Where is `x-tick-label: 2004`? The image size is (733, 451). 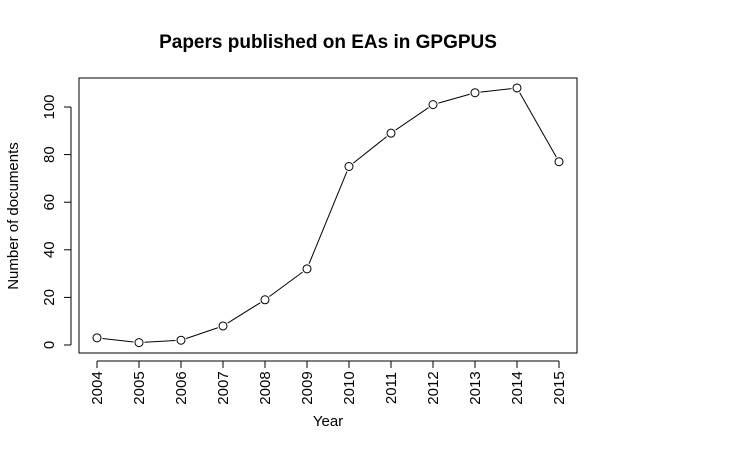 x-tick-label: 2004 is located at coordinates (97, 387).